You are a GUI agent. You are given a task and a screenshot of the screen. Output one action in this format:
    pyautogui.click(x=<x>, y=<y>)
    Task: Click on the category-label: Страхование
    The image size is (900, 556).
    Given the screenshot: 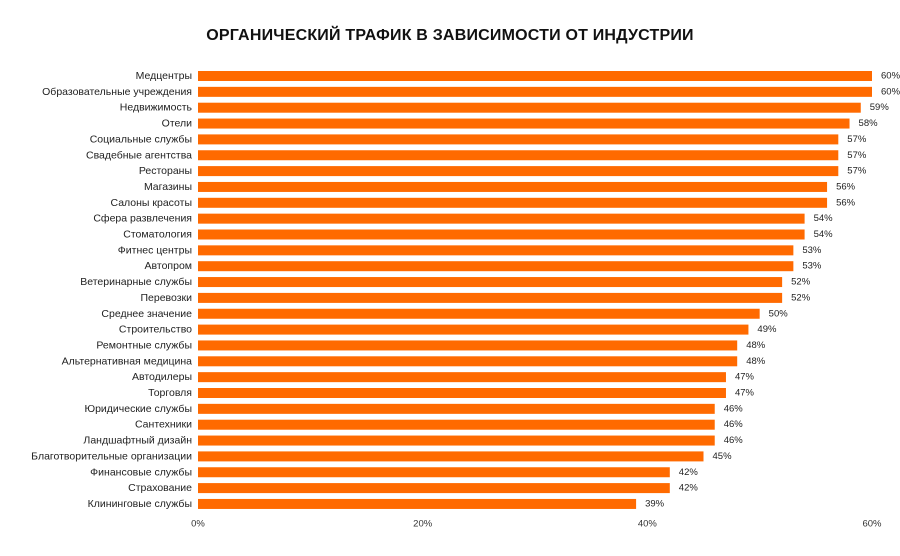 What is the action you would take?
    pyautogui.click(x=160, y=488)
    